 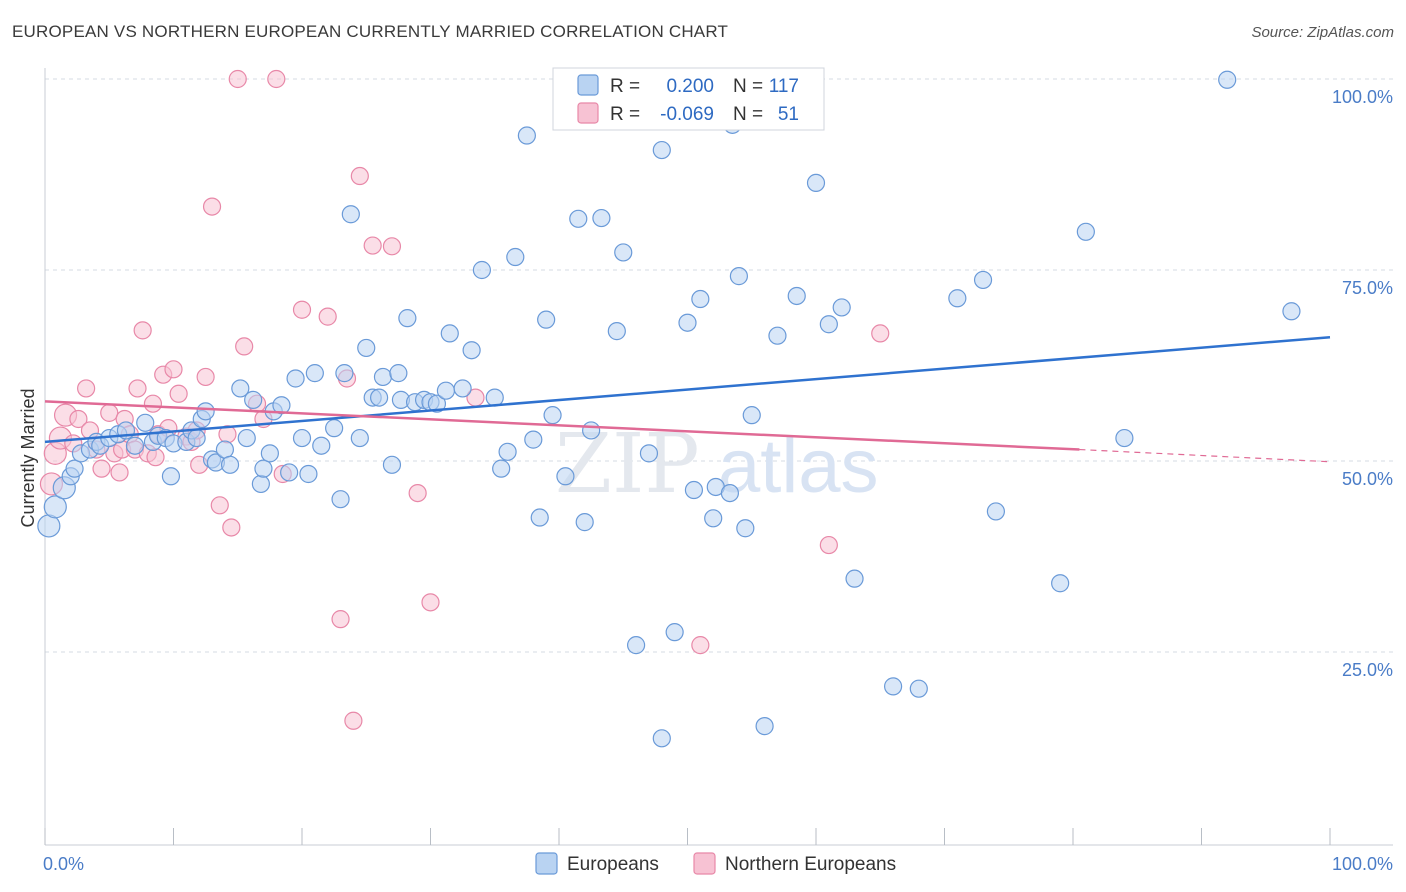 What do you see at coordinates (687, 389) in the screenshot?
I see `trend-line-europeans` at bounding box center [687, 389].